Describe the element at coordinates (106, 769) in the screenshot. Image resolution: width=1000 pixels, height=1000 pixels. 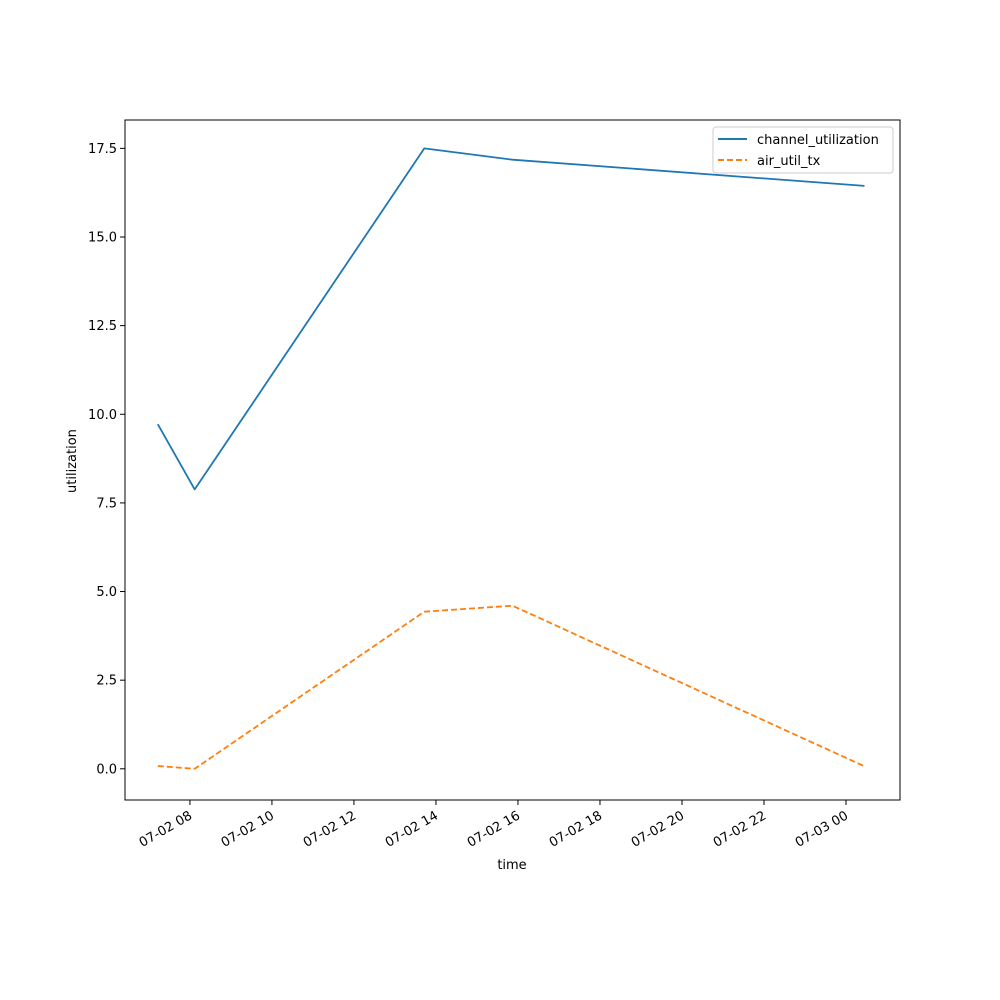
I see `y-tick-label: 0.0` at that location.